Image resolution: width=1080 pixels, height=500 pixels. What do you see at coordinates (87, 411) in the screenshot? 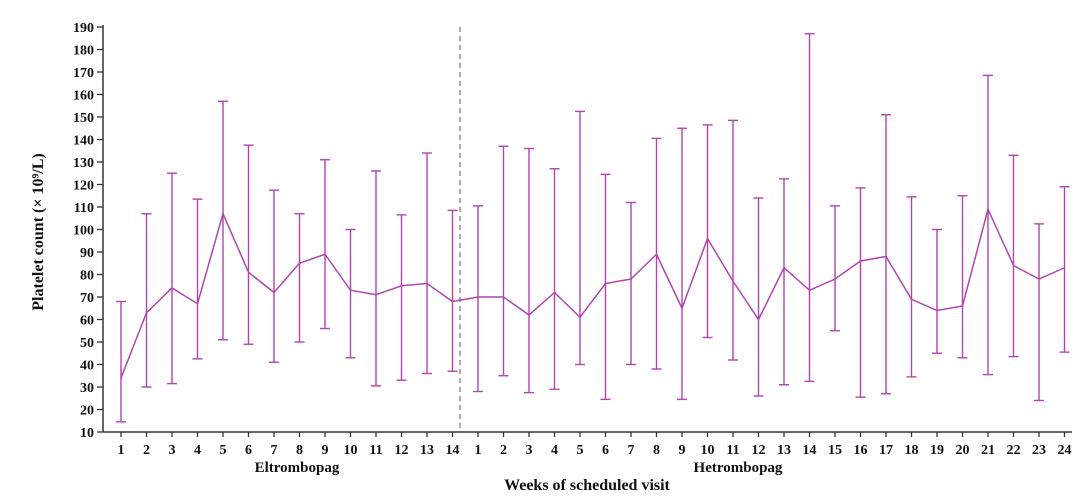
I see `y-tick-label: 20` at bounding box center [87, 411].